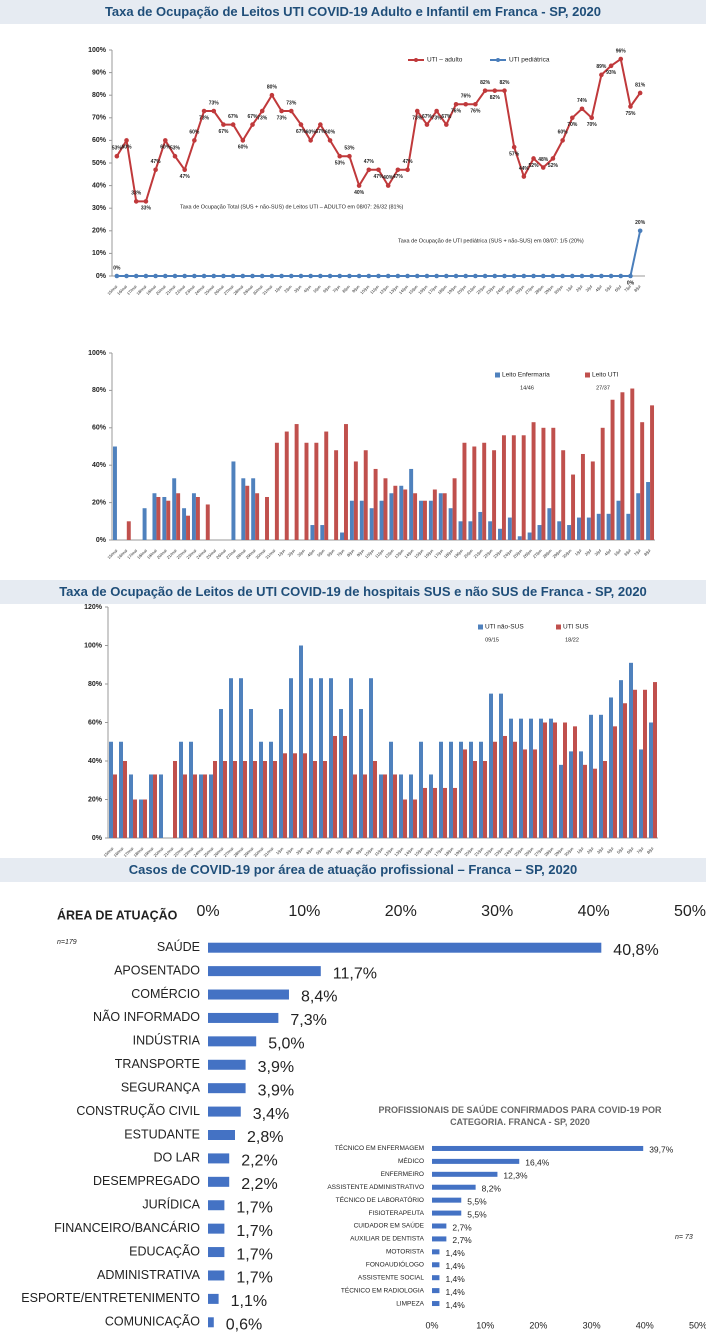  Describe the element at coordinates (627, 288) in the screenshot. I see `x-tick-label: 7/jul` at that location.